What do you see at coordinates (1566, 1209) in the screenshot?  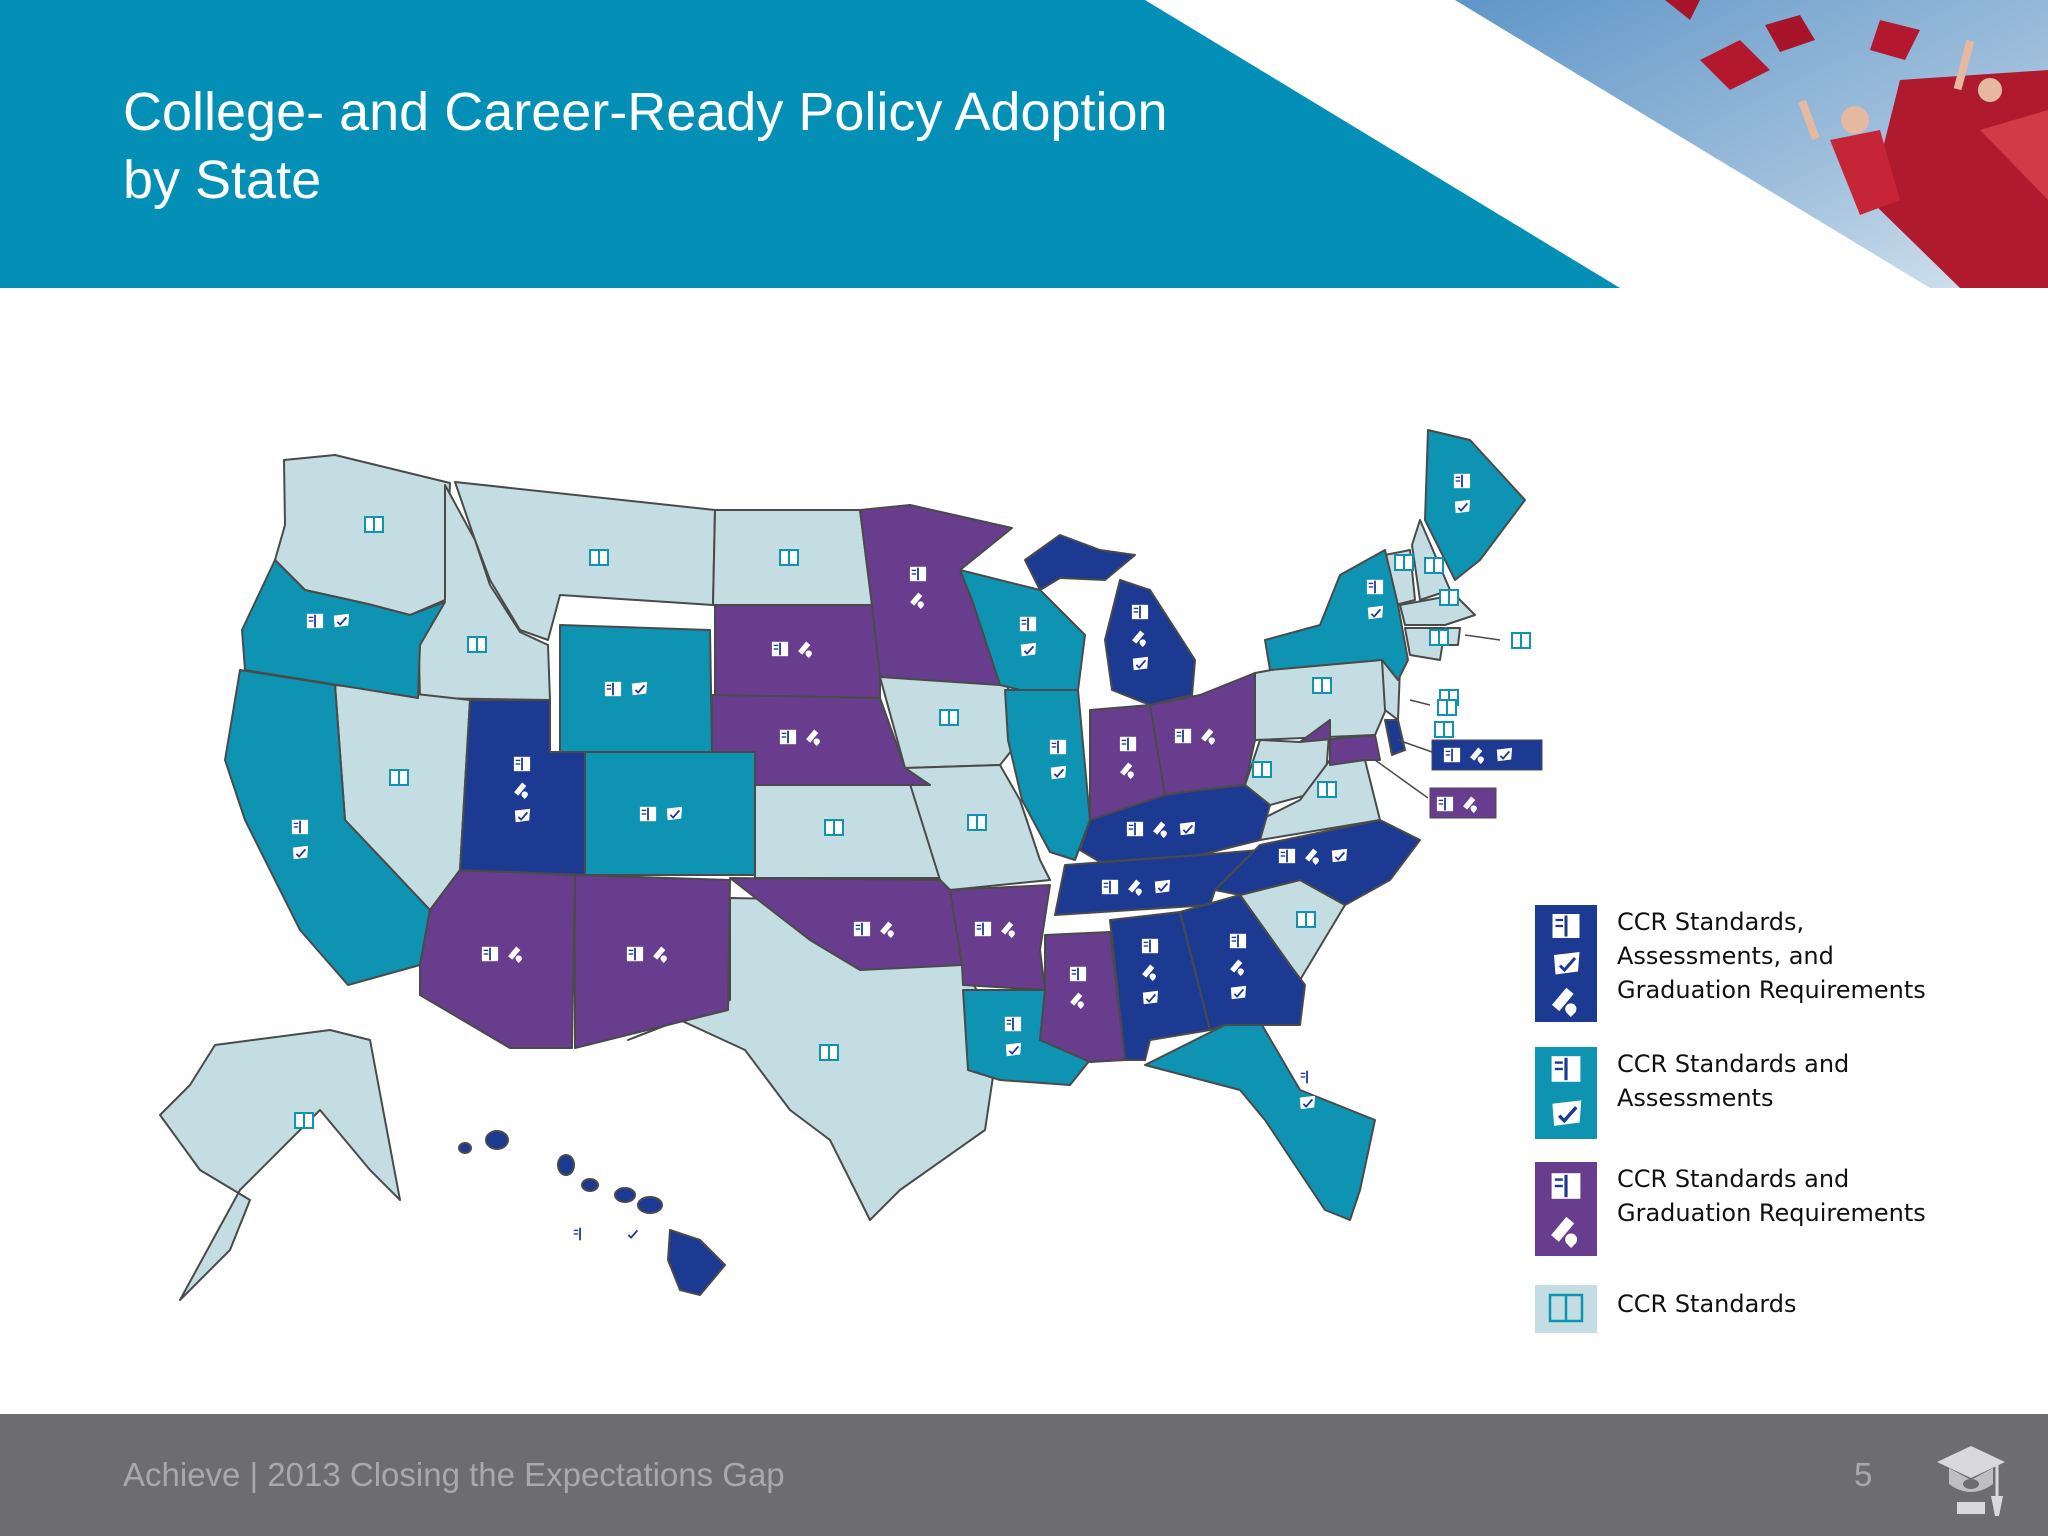 I see `legend-swatch-standards-graduation` at bounding box center [1566, 1209].